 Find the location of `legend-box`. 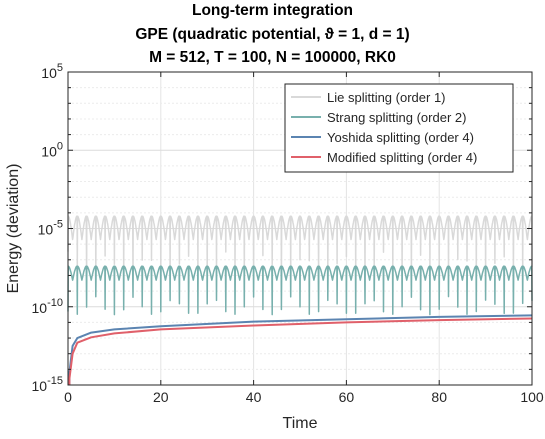

legend-box is located at coordinates (399, 128).